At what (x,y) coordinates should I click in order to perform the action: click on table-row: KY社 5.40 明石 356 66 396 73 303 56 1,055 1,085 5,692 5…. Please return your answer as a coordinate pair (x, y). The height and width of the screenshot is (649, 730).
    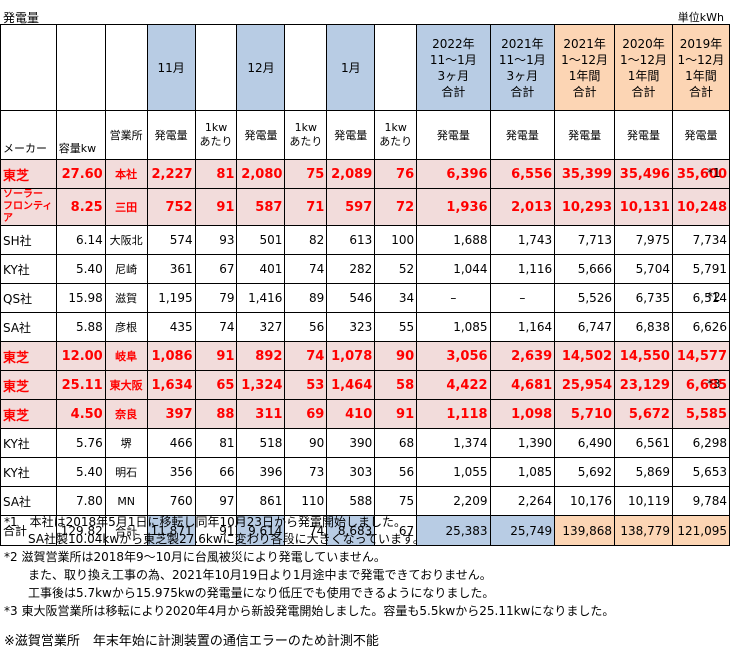
    Looking at the image, I should click on (365, 472).